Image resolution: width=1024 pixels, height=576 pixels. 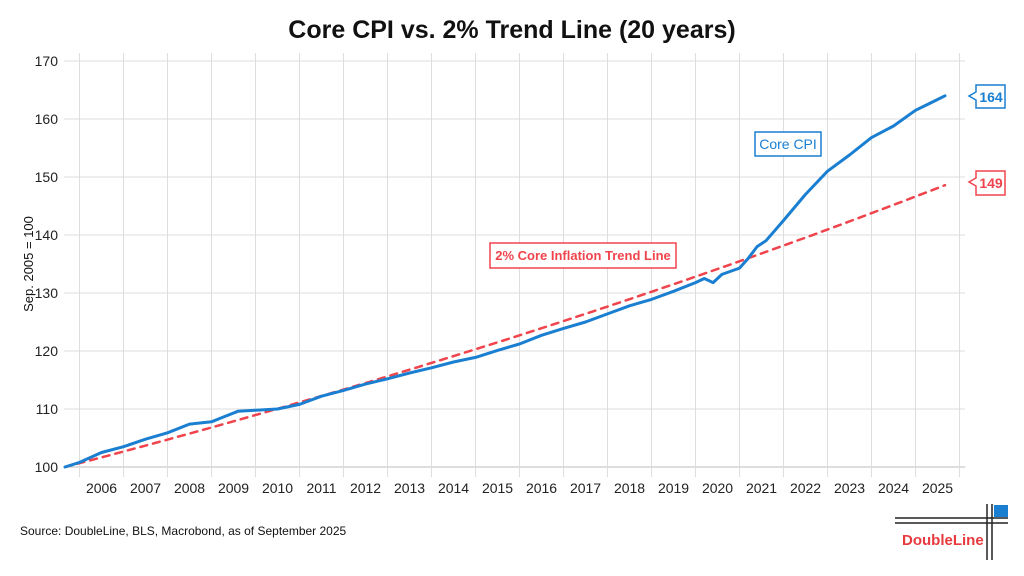 What do you see at coordinates (453, 488) in the screenshot?
I see `x-tick-label: 2014` at bounding box center [453, 488].